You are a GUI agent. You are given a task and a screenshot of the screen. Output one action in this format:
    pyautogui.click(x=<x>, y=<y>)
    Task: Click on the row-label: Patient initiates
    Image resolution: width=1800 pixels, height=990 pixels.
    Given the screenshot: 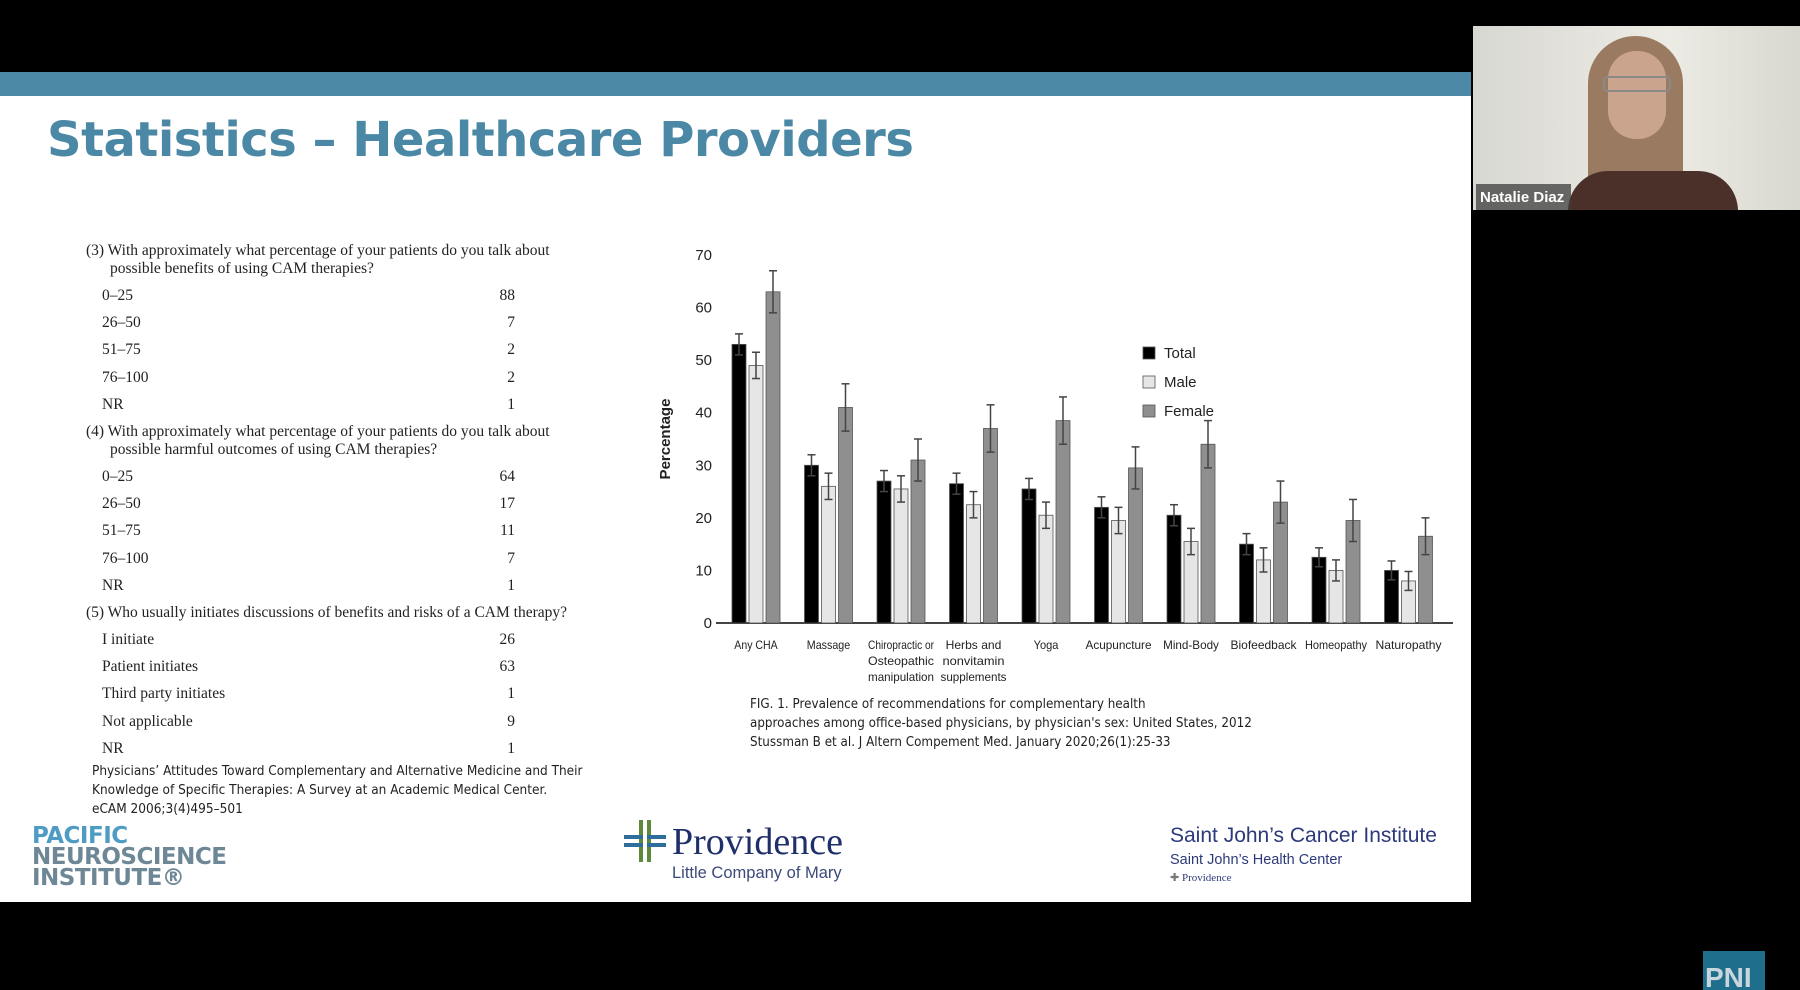 What is the action you would take?
    pyautogui.click(x=150, y=667)
    